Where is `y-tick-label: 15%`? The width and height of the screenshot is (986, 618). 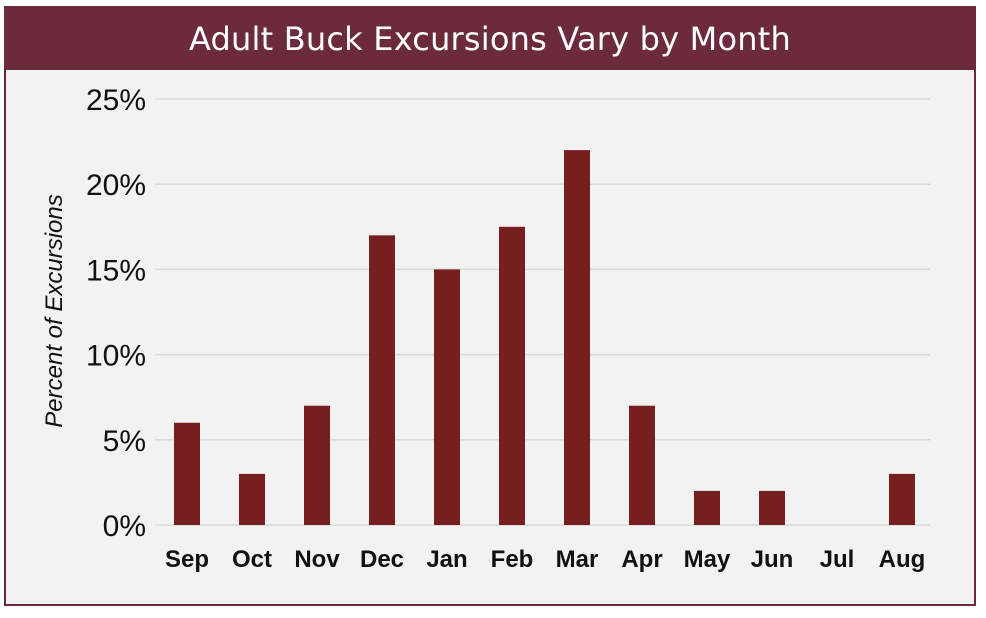 y-tick-label: 15% is located at coordinates (116, 270).